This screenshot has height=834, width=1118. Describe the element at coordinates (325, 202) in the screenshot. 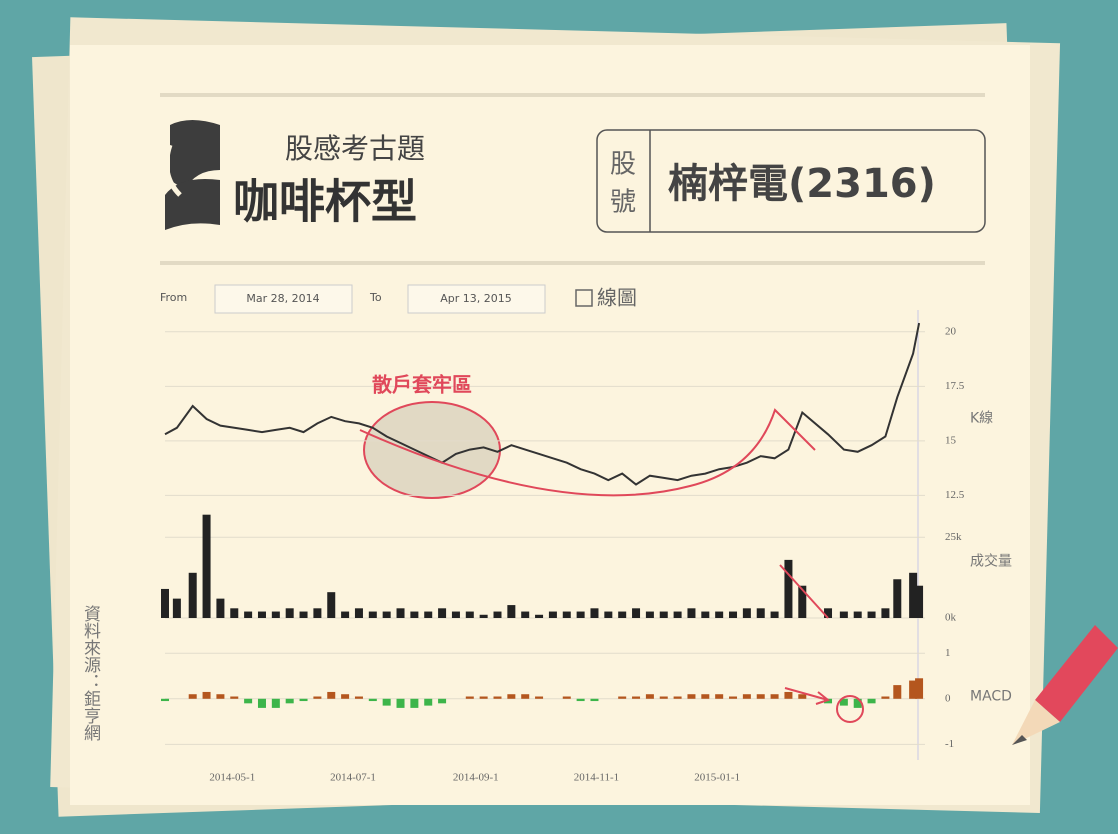

I see `title: 咖啡杯型` at that location.